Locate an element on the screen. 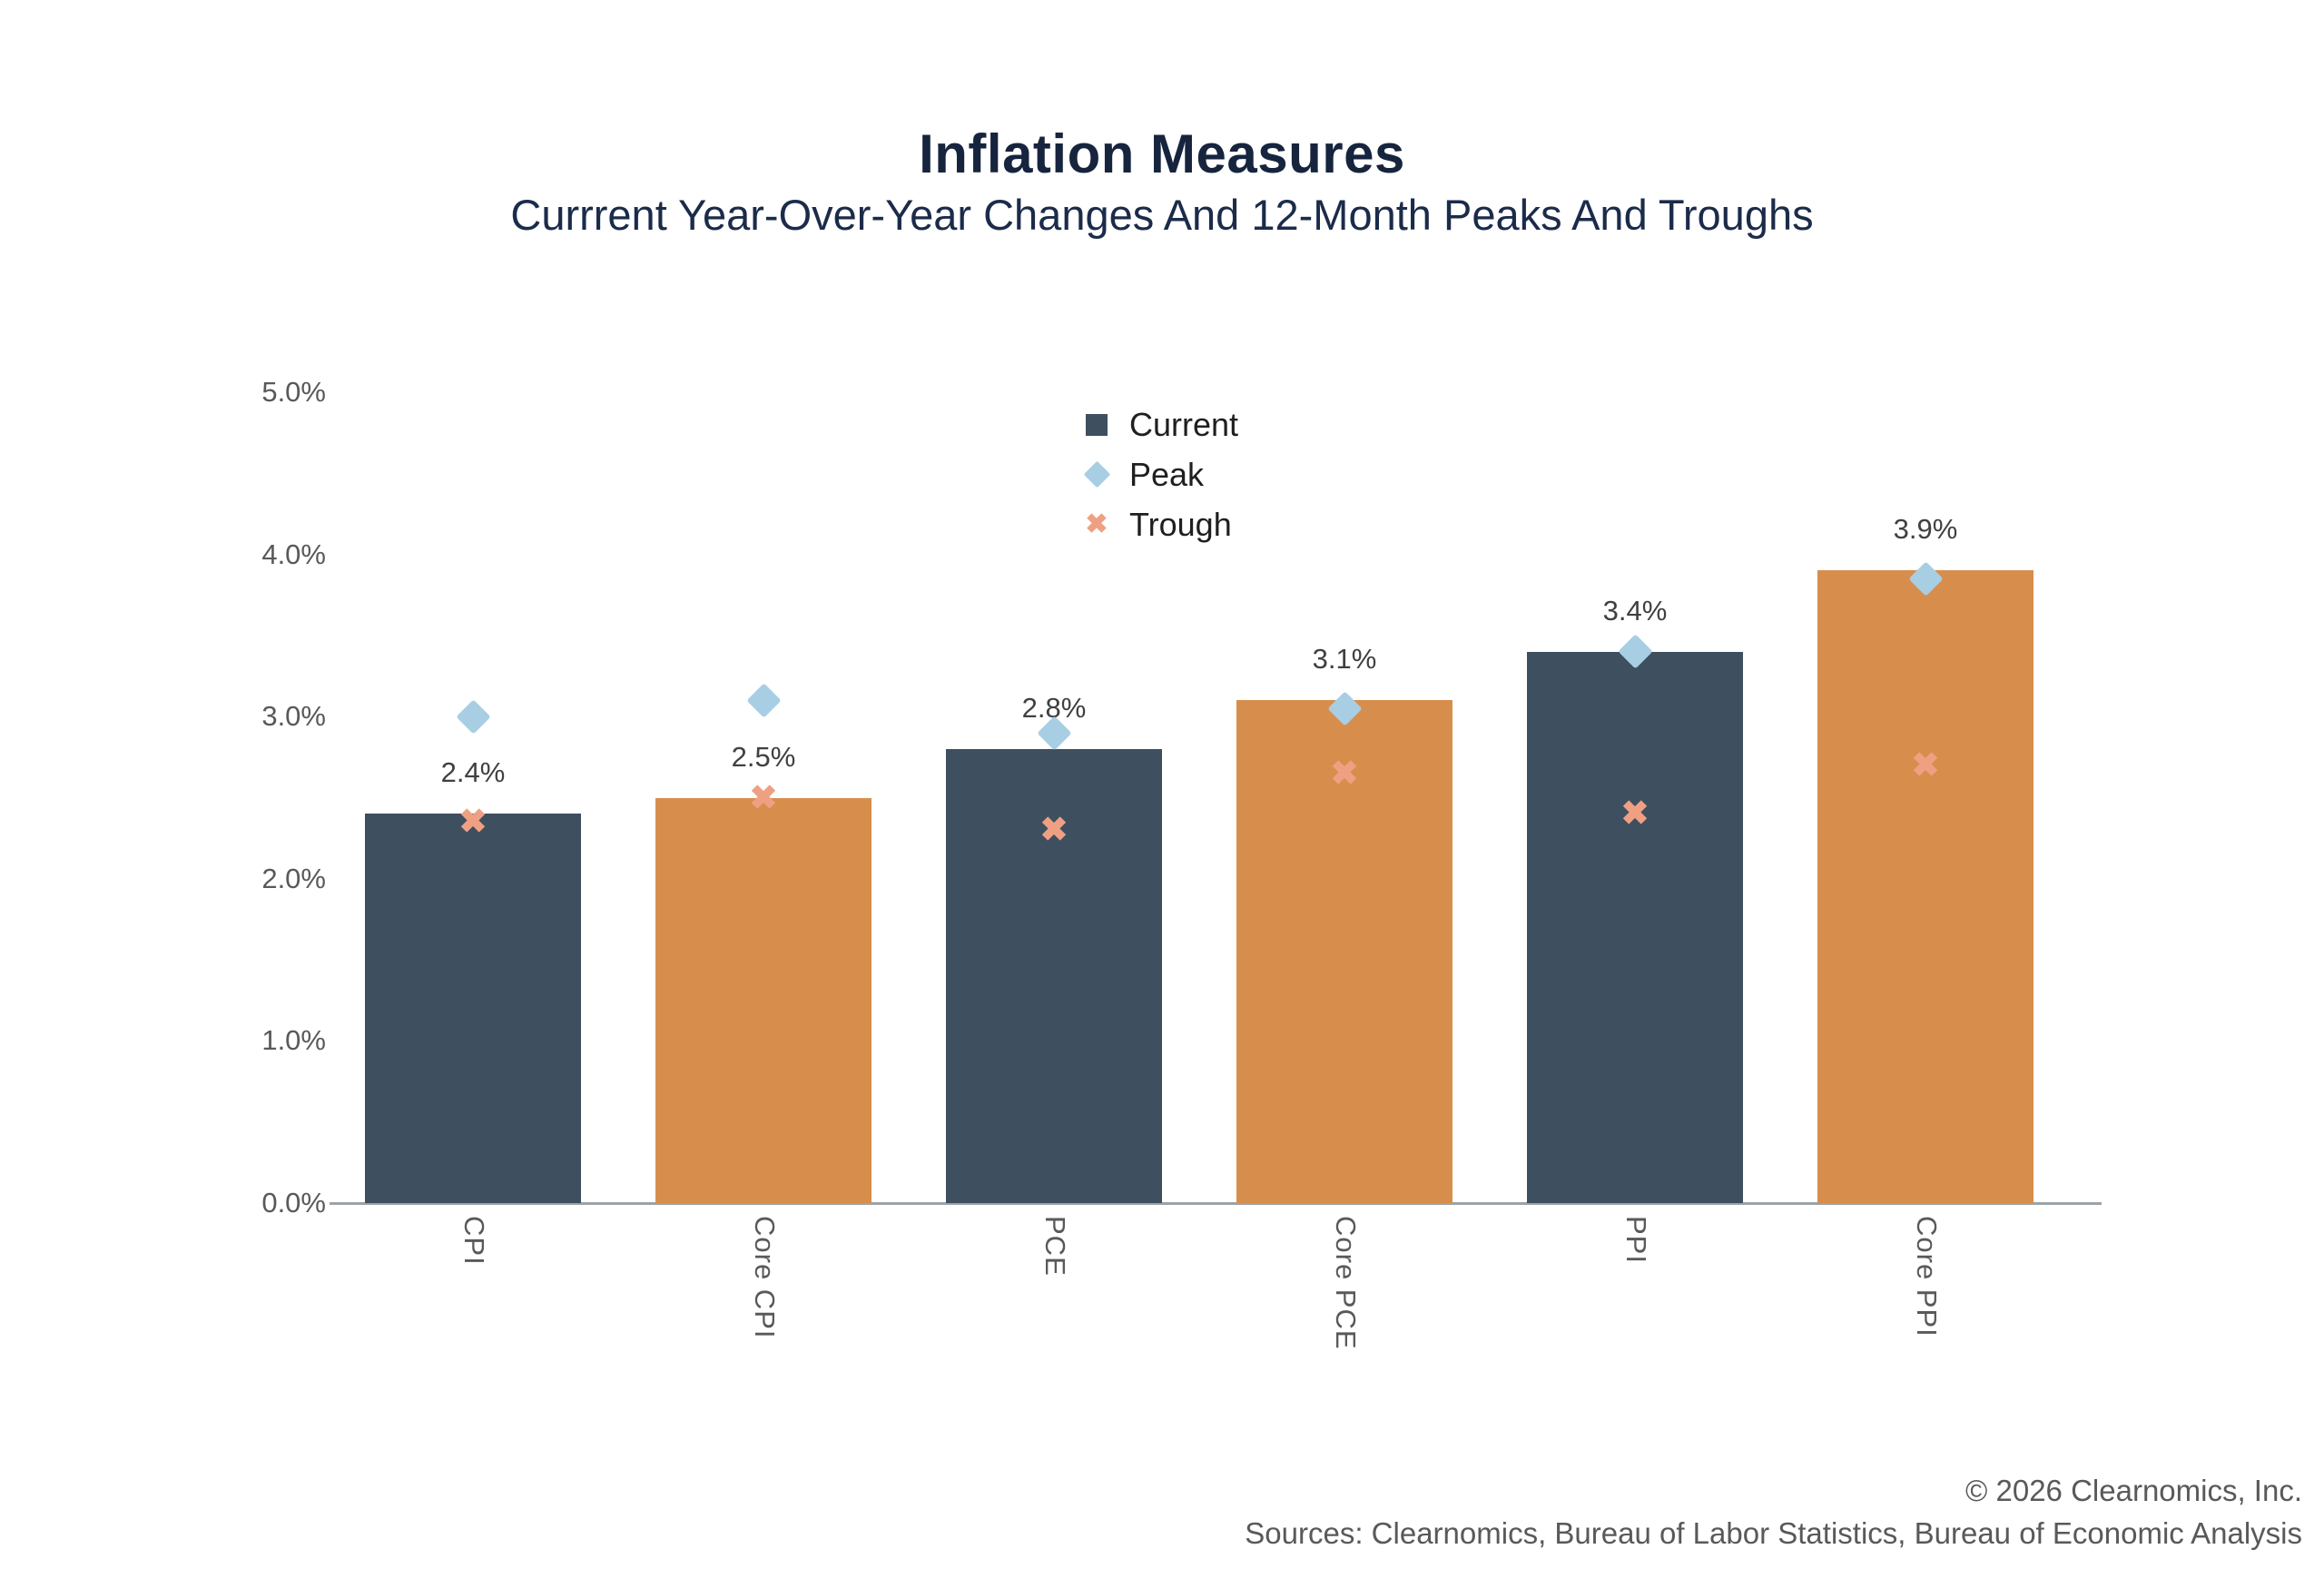 The image size is (2324, 1569). legend-label: Current is located at coordinates (1184, 424).